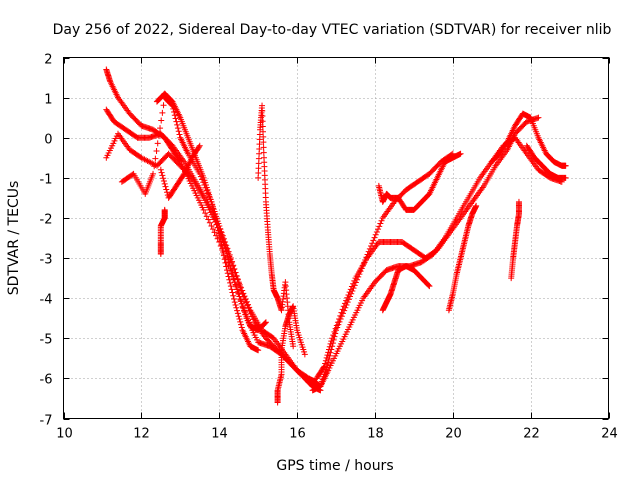 This screenshot has height=480, width=640. What do you see at coordinates (48, 60) in the screenshot?
I see `y-tick-label: 2` at bounding box center [48, 60].